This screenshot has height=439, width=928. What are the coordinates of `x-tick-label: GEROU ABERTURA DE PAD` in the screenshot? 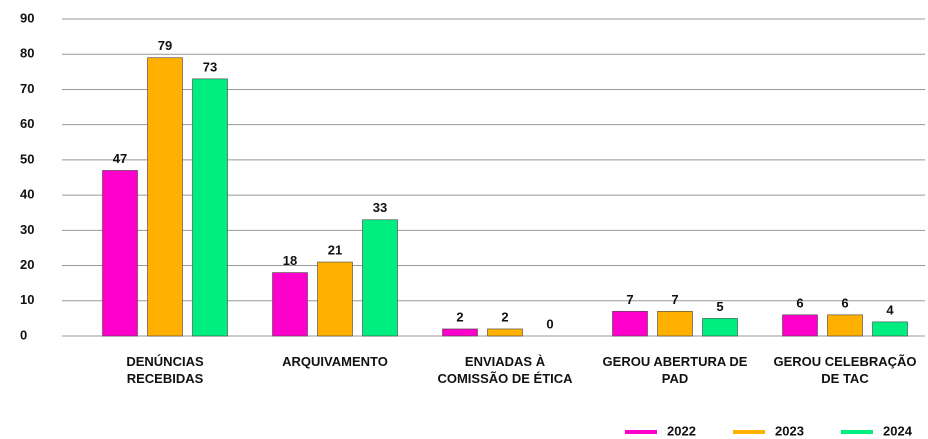 It's located at (675, 370).